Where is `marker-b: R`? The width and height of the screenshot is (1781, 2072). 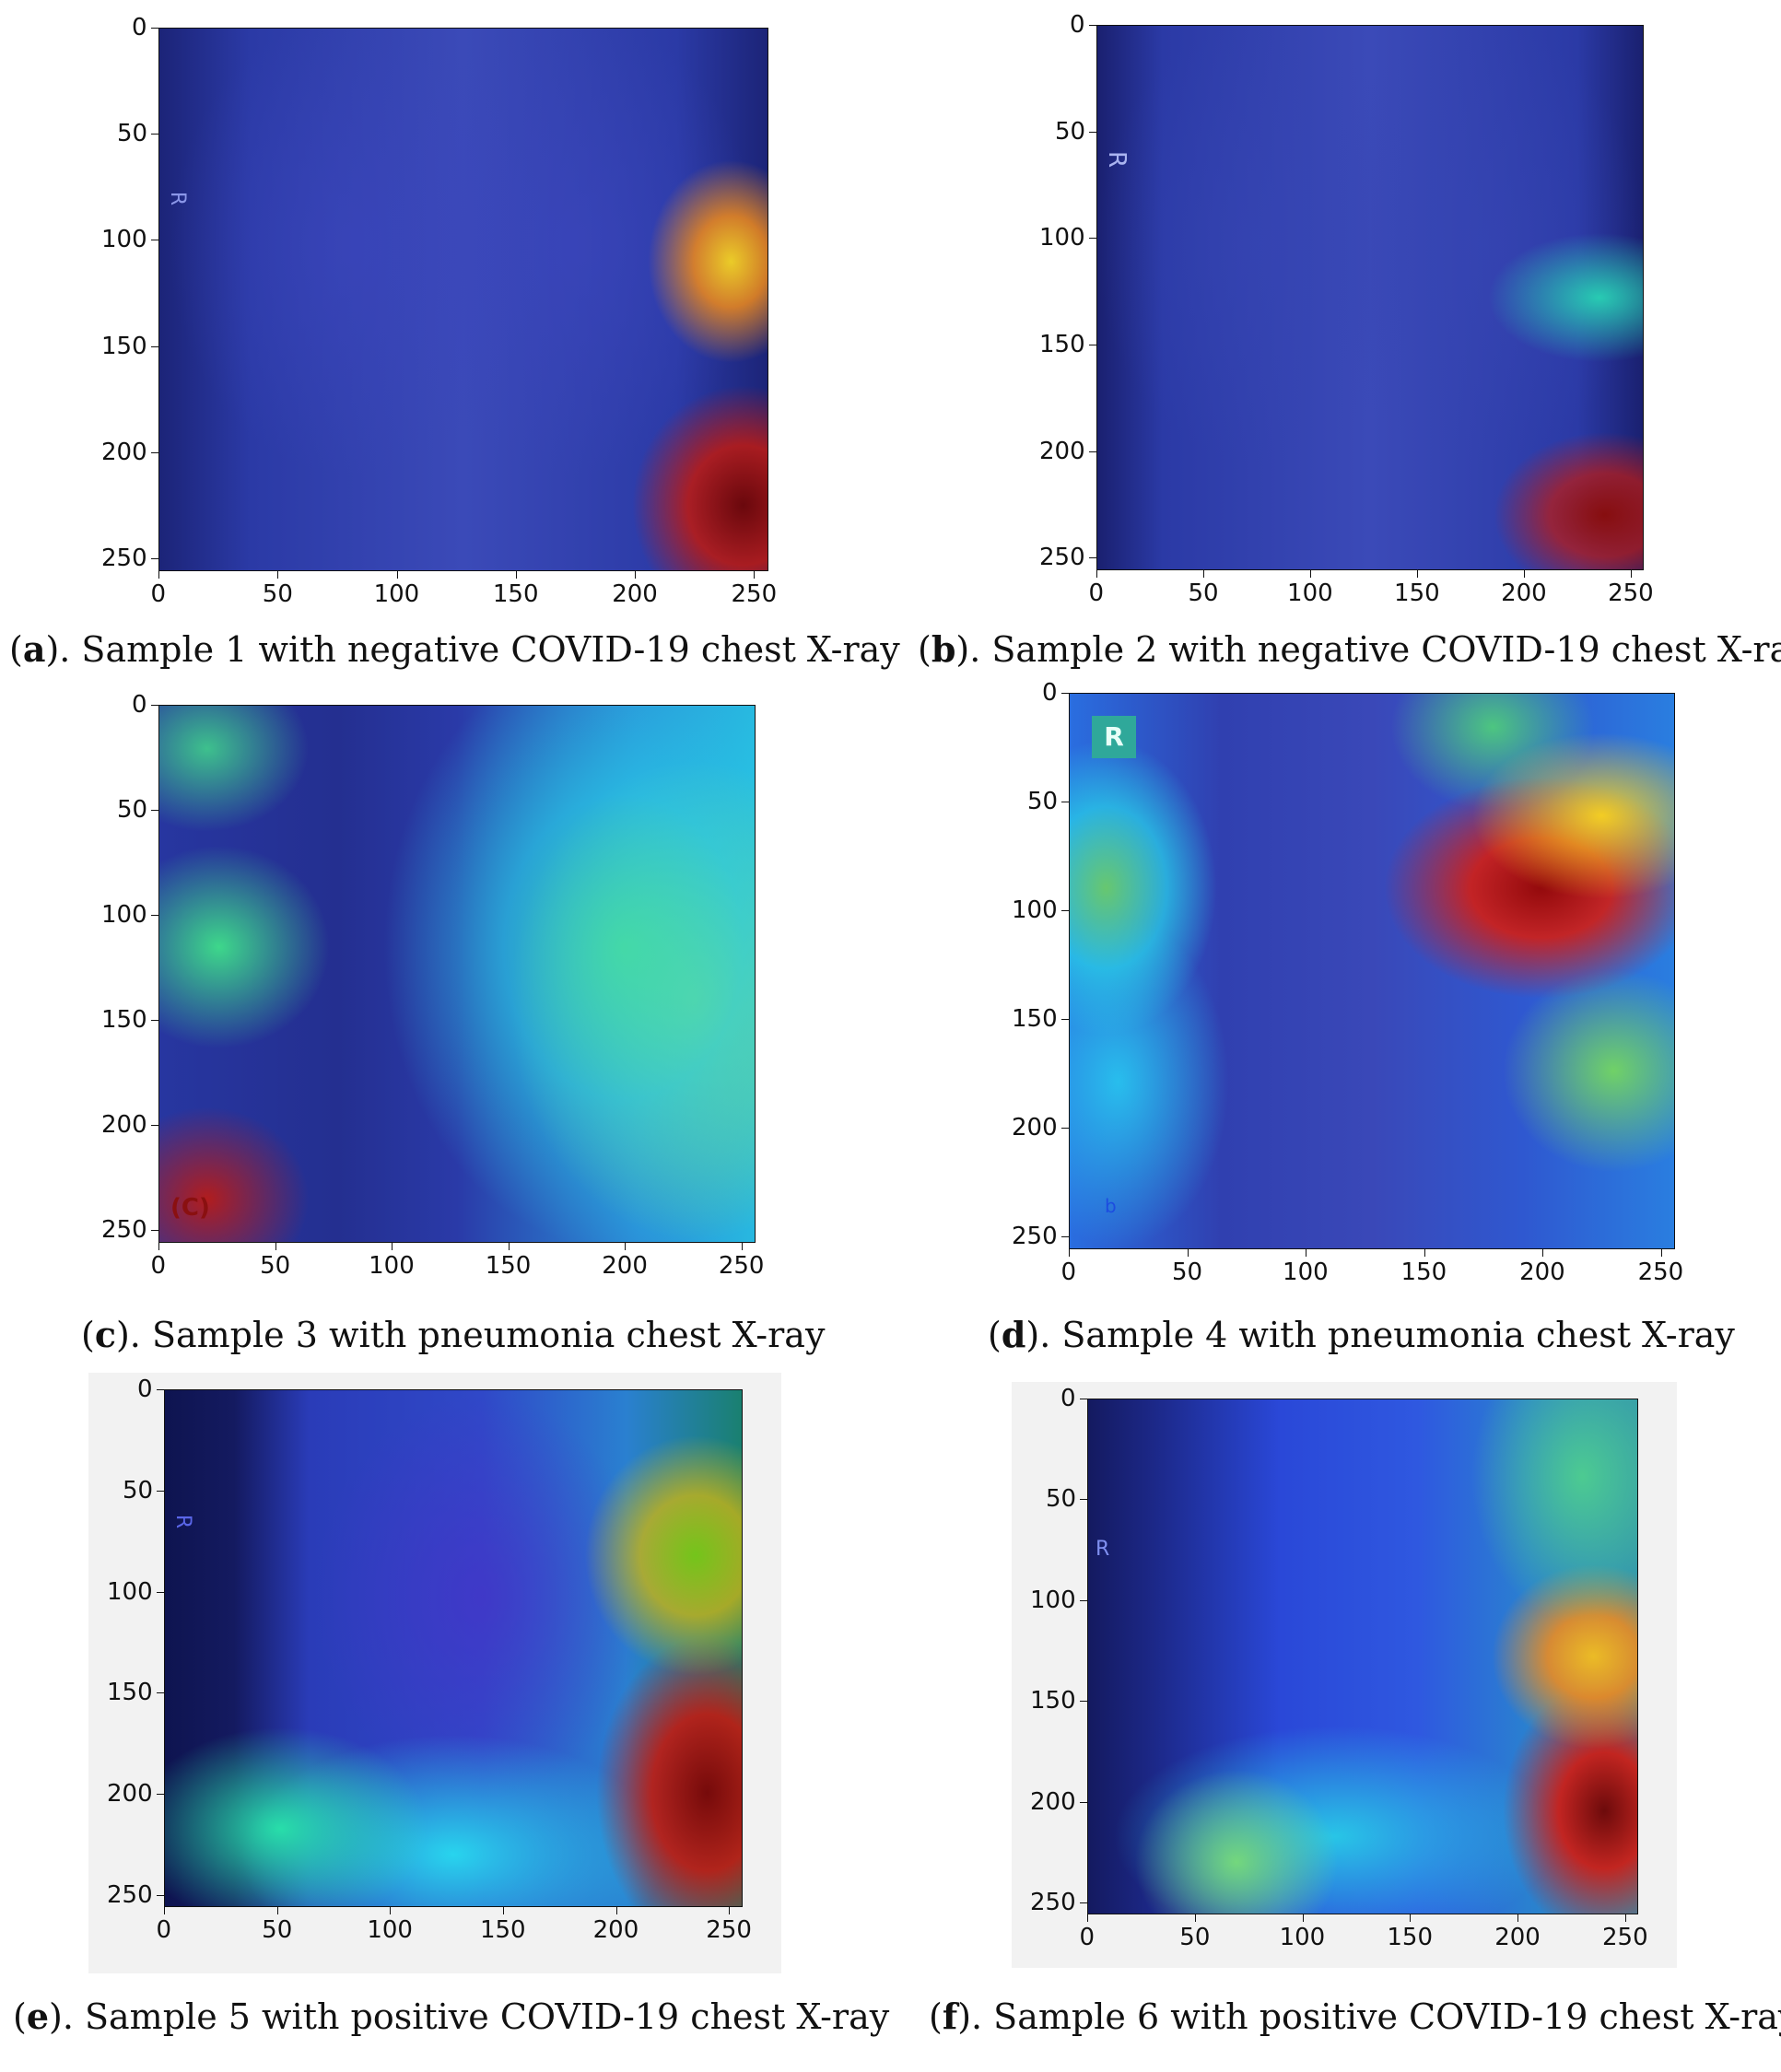
marker-b: R is located at coordinates (1117, 159).